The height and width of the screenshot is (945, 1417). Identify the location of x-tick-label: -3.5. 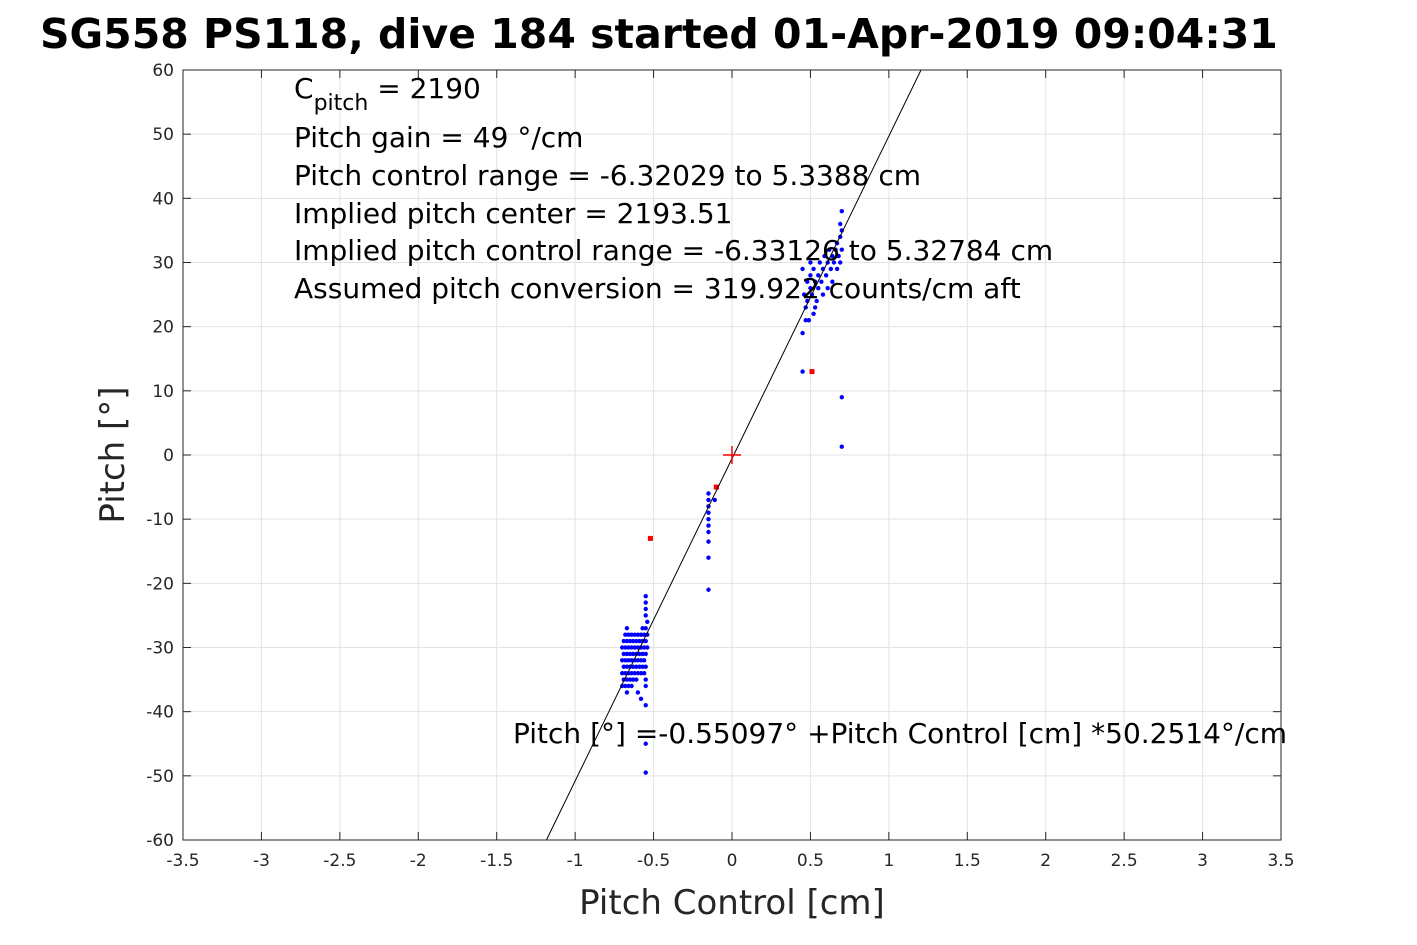
(182, 861).